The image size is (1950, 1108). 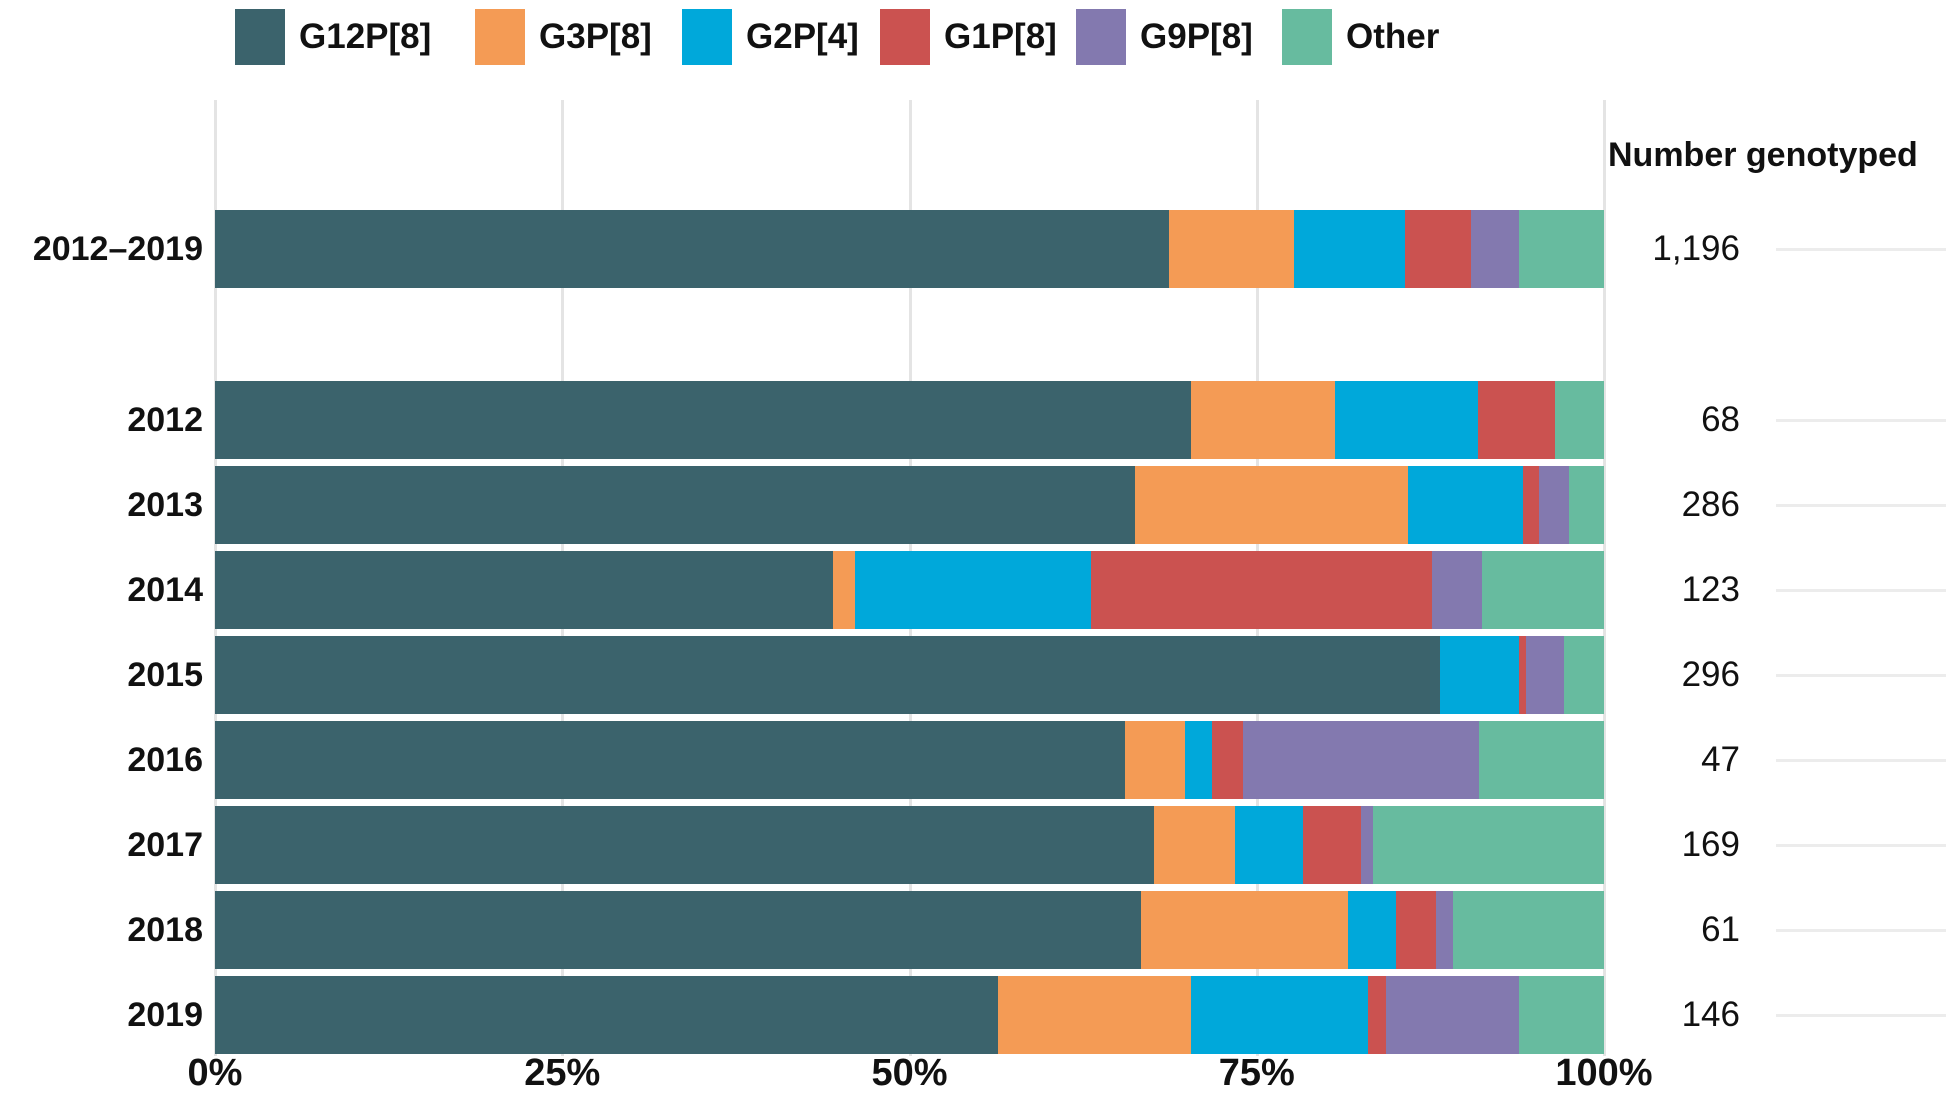 What do you see at coordinates (1256, 1073) in the screenshot?
I see `x-tick-label: 75%` at bounding box center [1256, 1073].